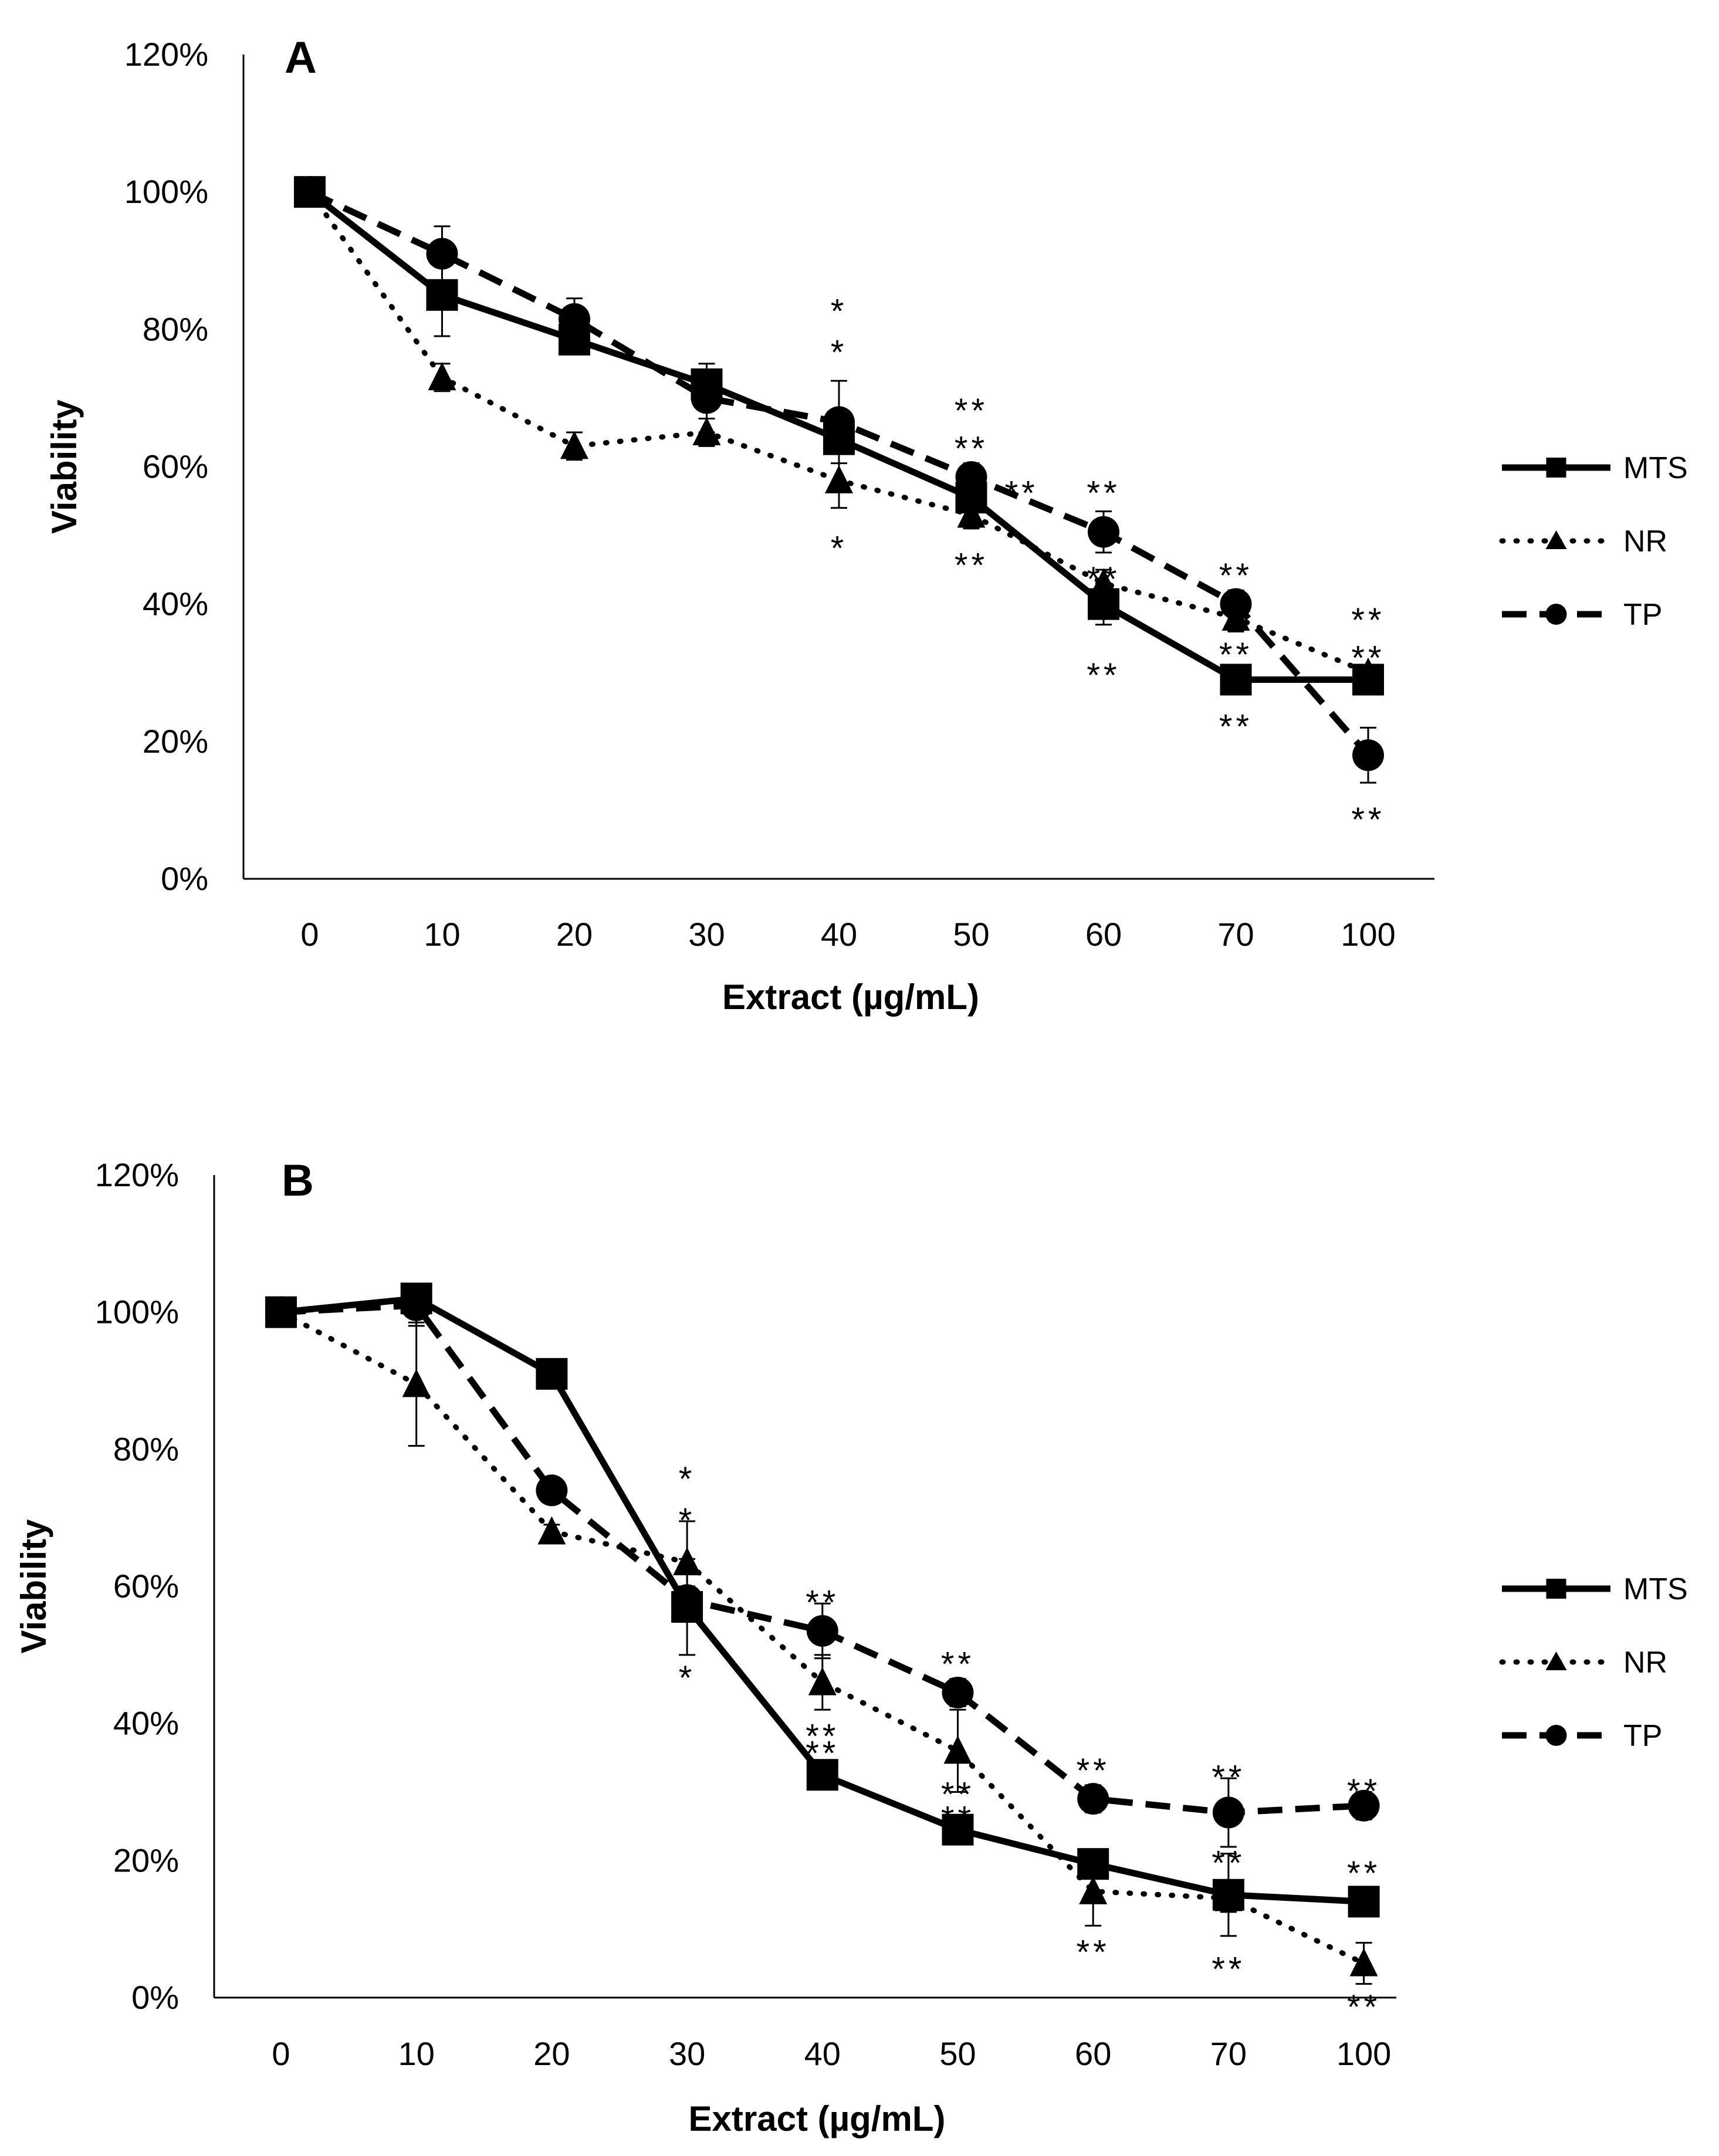  What do you see at coordinates (146, 1586) in the screenshot?
I see `y-tick-label: 60%` at bounding box center [146, 1586].